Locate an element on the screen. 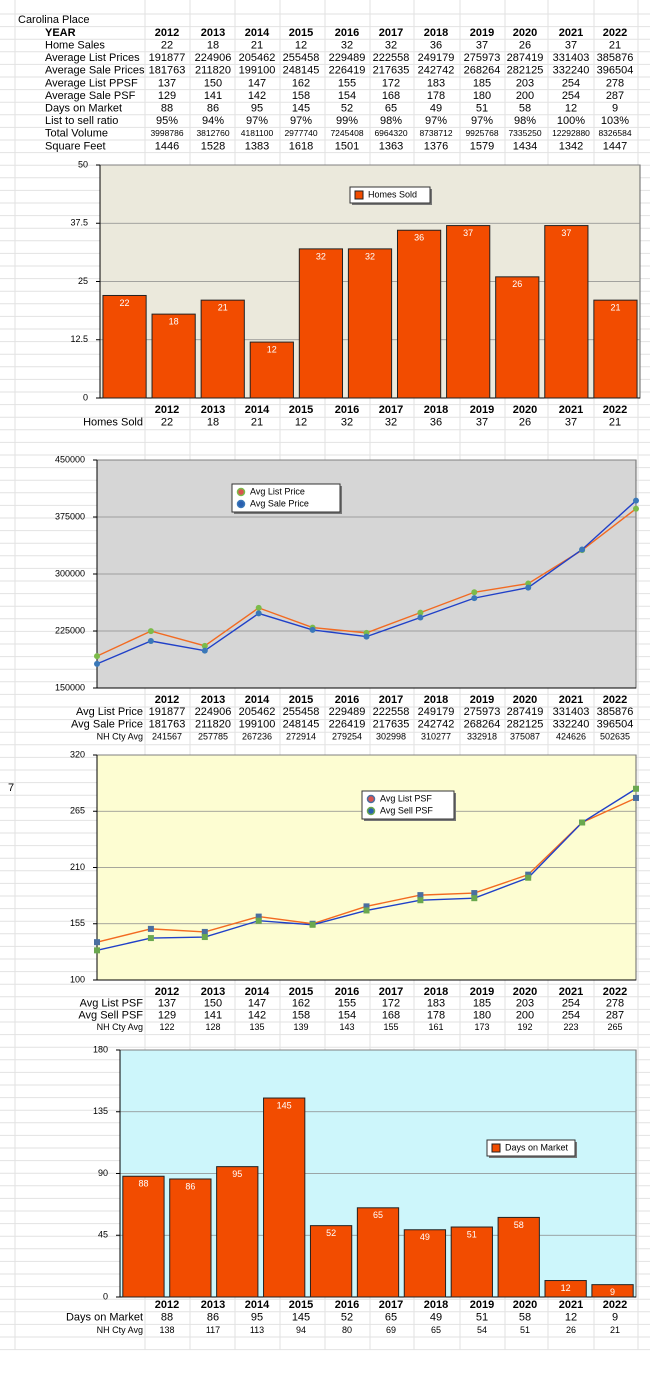 The image size is (650, 1377). table-row-label: Average List PPSF is located at coordinates (91, 83).